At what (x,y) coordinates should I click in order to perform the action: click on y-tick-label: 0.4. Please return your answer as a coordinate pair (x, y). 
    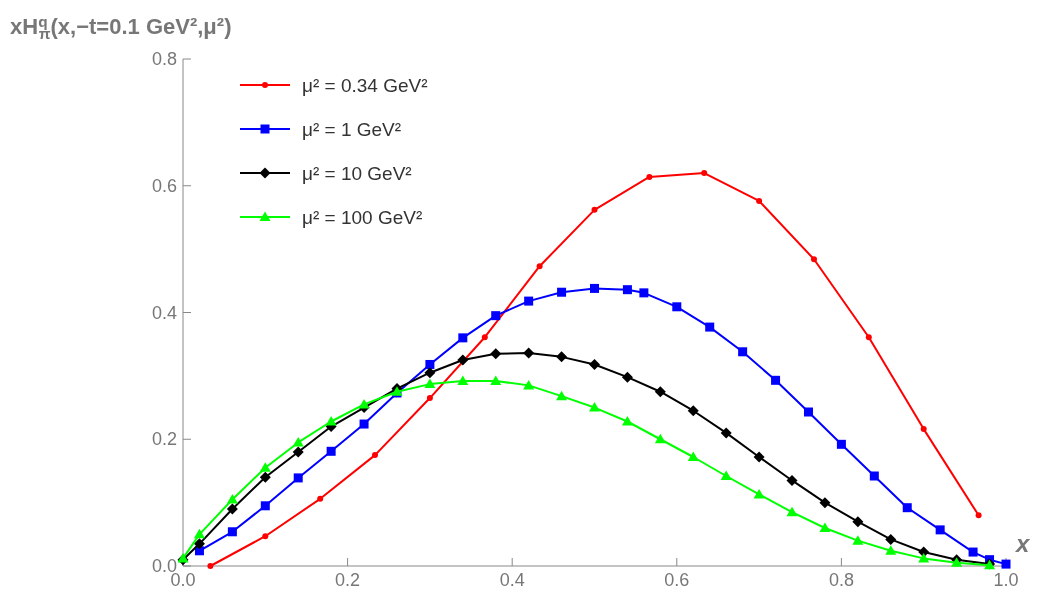
    Looking at the image, I should click on (164, 312).